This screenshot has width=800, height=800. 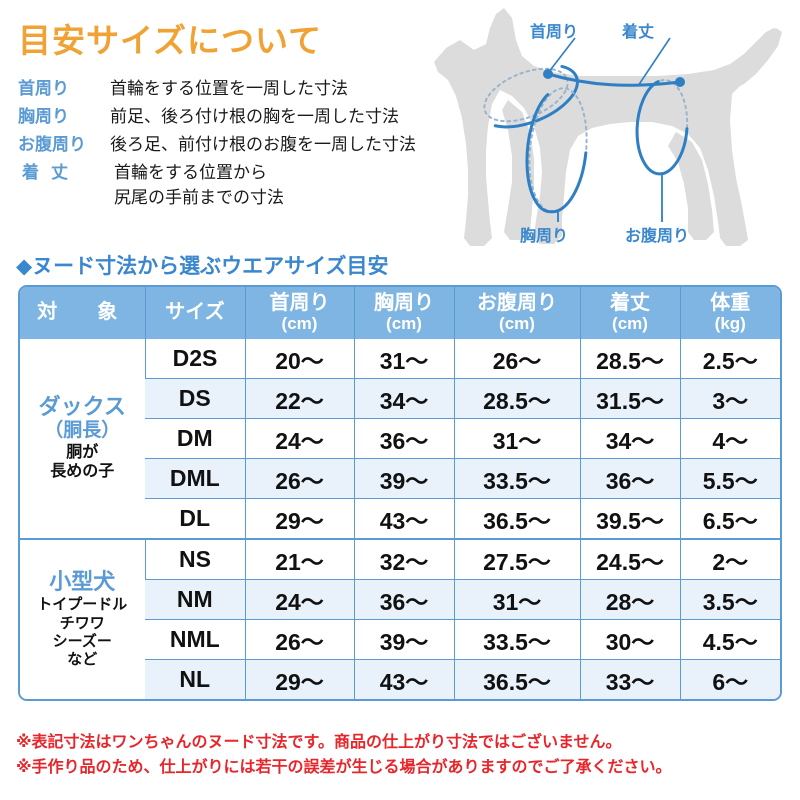 I want to click on cell-neck: 26〜, so click(x=299, y=639).